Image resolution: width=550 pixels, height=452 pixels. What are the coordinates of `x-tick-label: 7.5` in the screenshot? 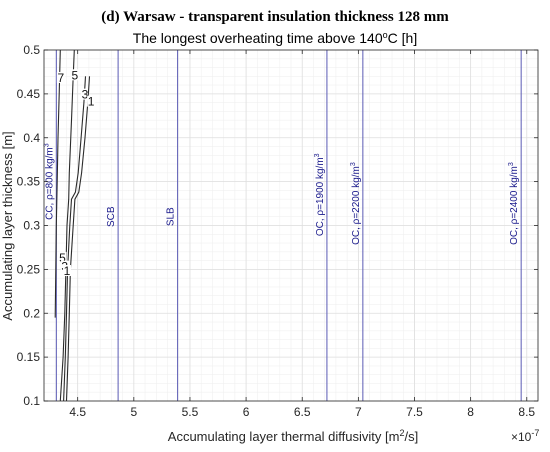 It's located at (414, 412).